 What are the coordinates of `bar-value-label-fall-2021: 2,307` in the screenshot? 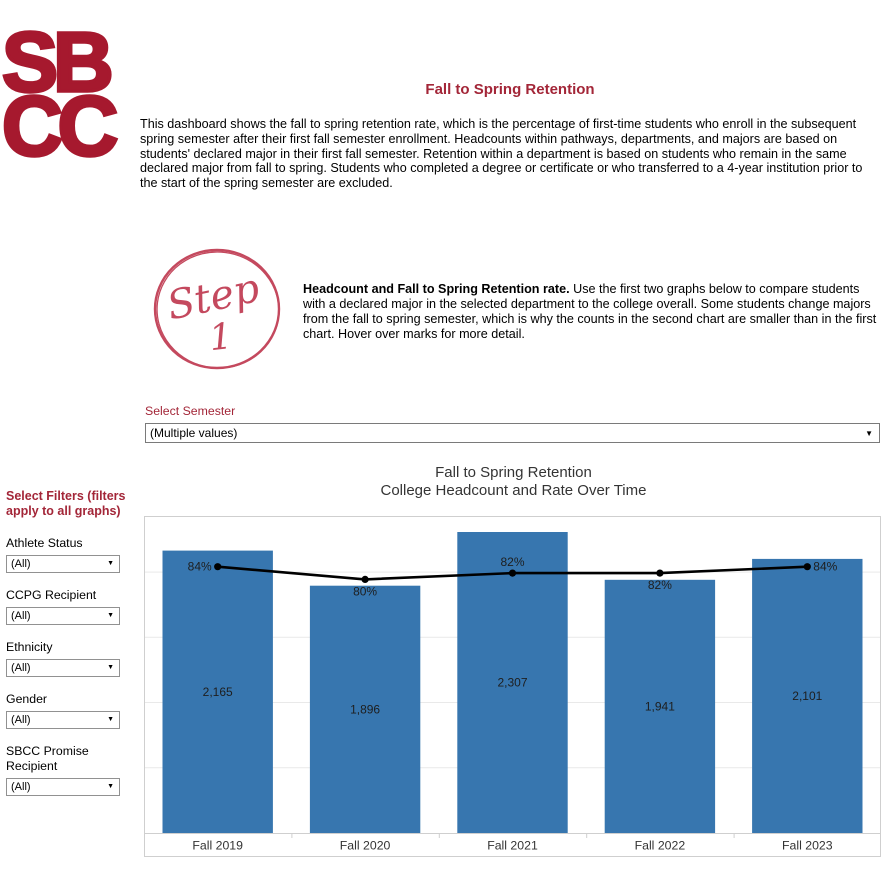 It's located at (512, 683).